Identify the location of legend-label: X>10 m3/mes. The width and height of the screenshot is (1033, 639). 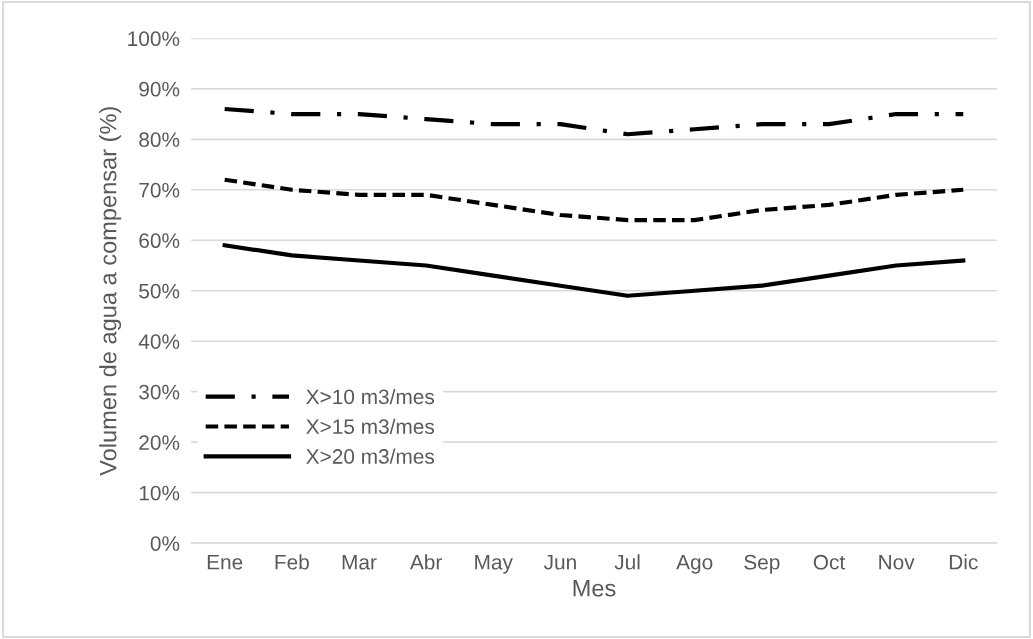
(370, 396).